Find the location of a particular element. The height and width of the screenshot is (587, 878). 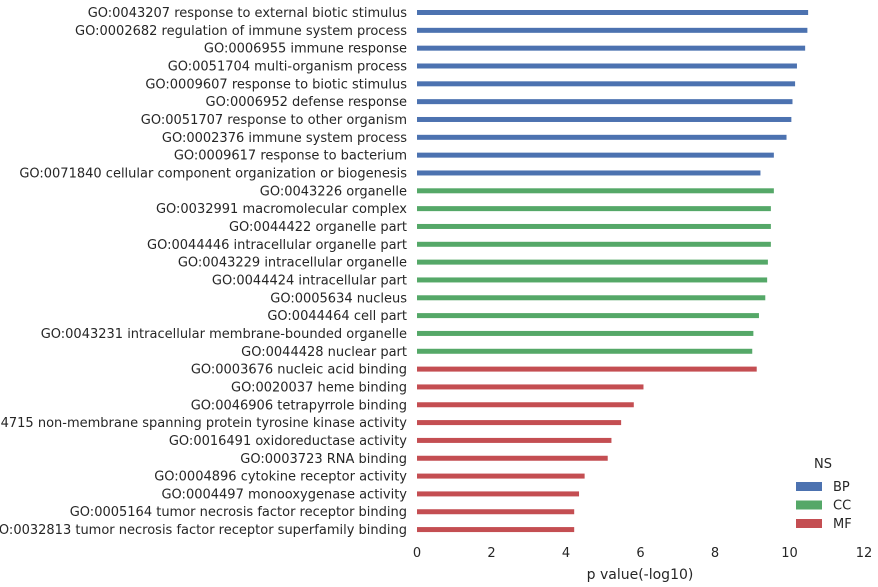

legend-title: NS is located at coordinates (823, 464).